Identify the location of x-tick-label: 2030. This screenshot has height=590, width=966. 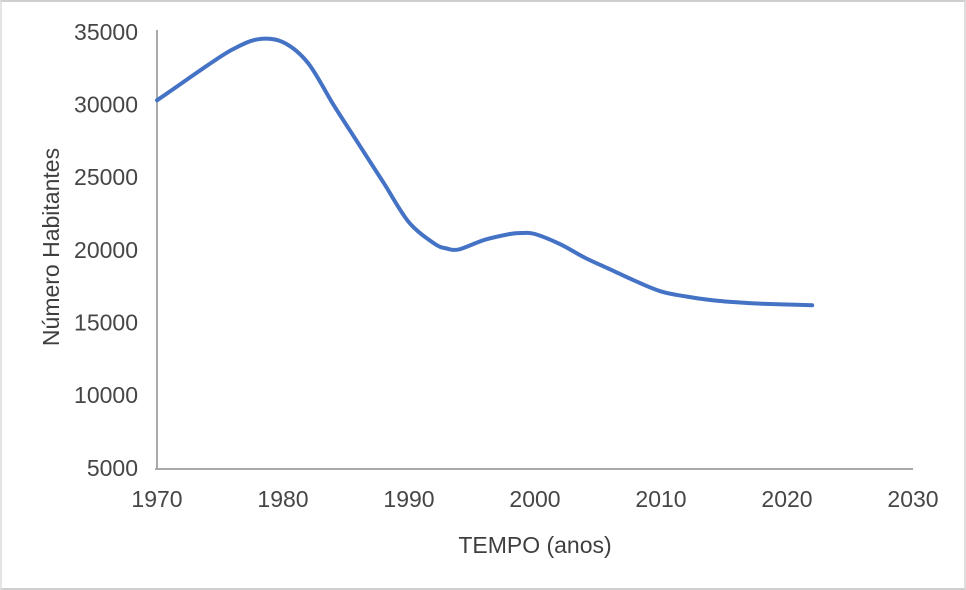
(912, 499).